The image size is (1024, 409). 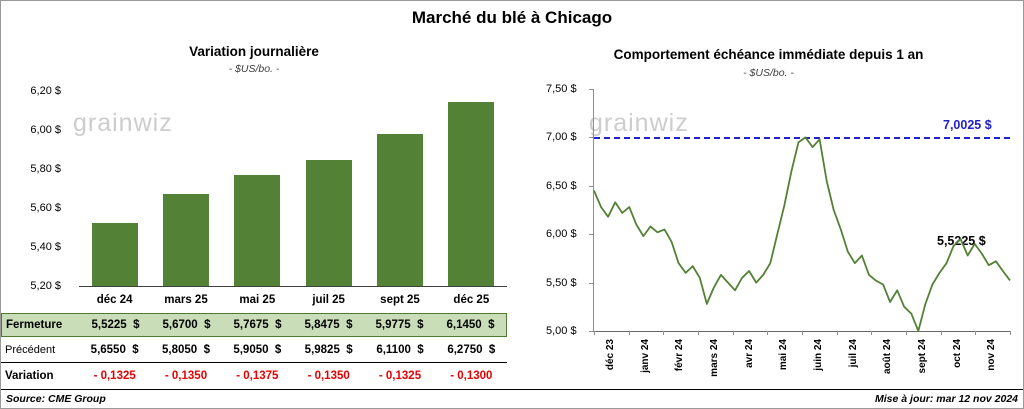 I want to click on row-label-fermeture: Fermeture, so click(x=34, y=325).